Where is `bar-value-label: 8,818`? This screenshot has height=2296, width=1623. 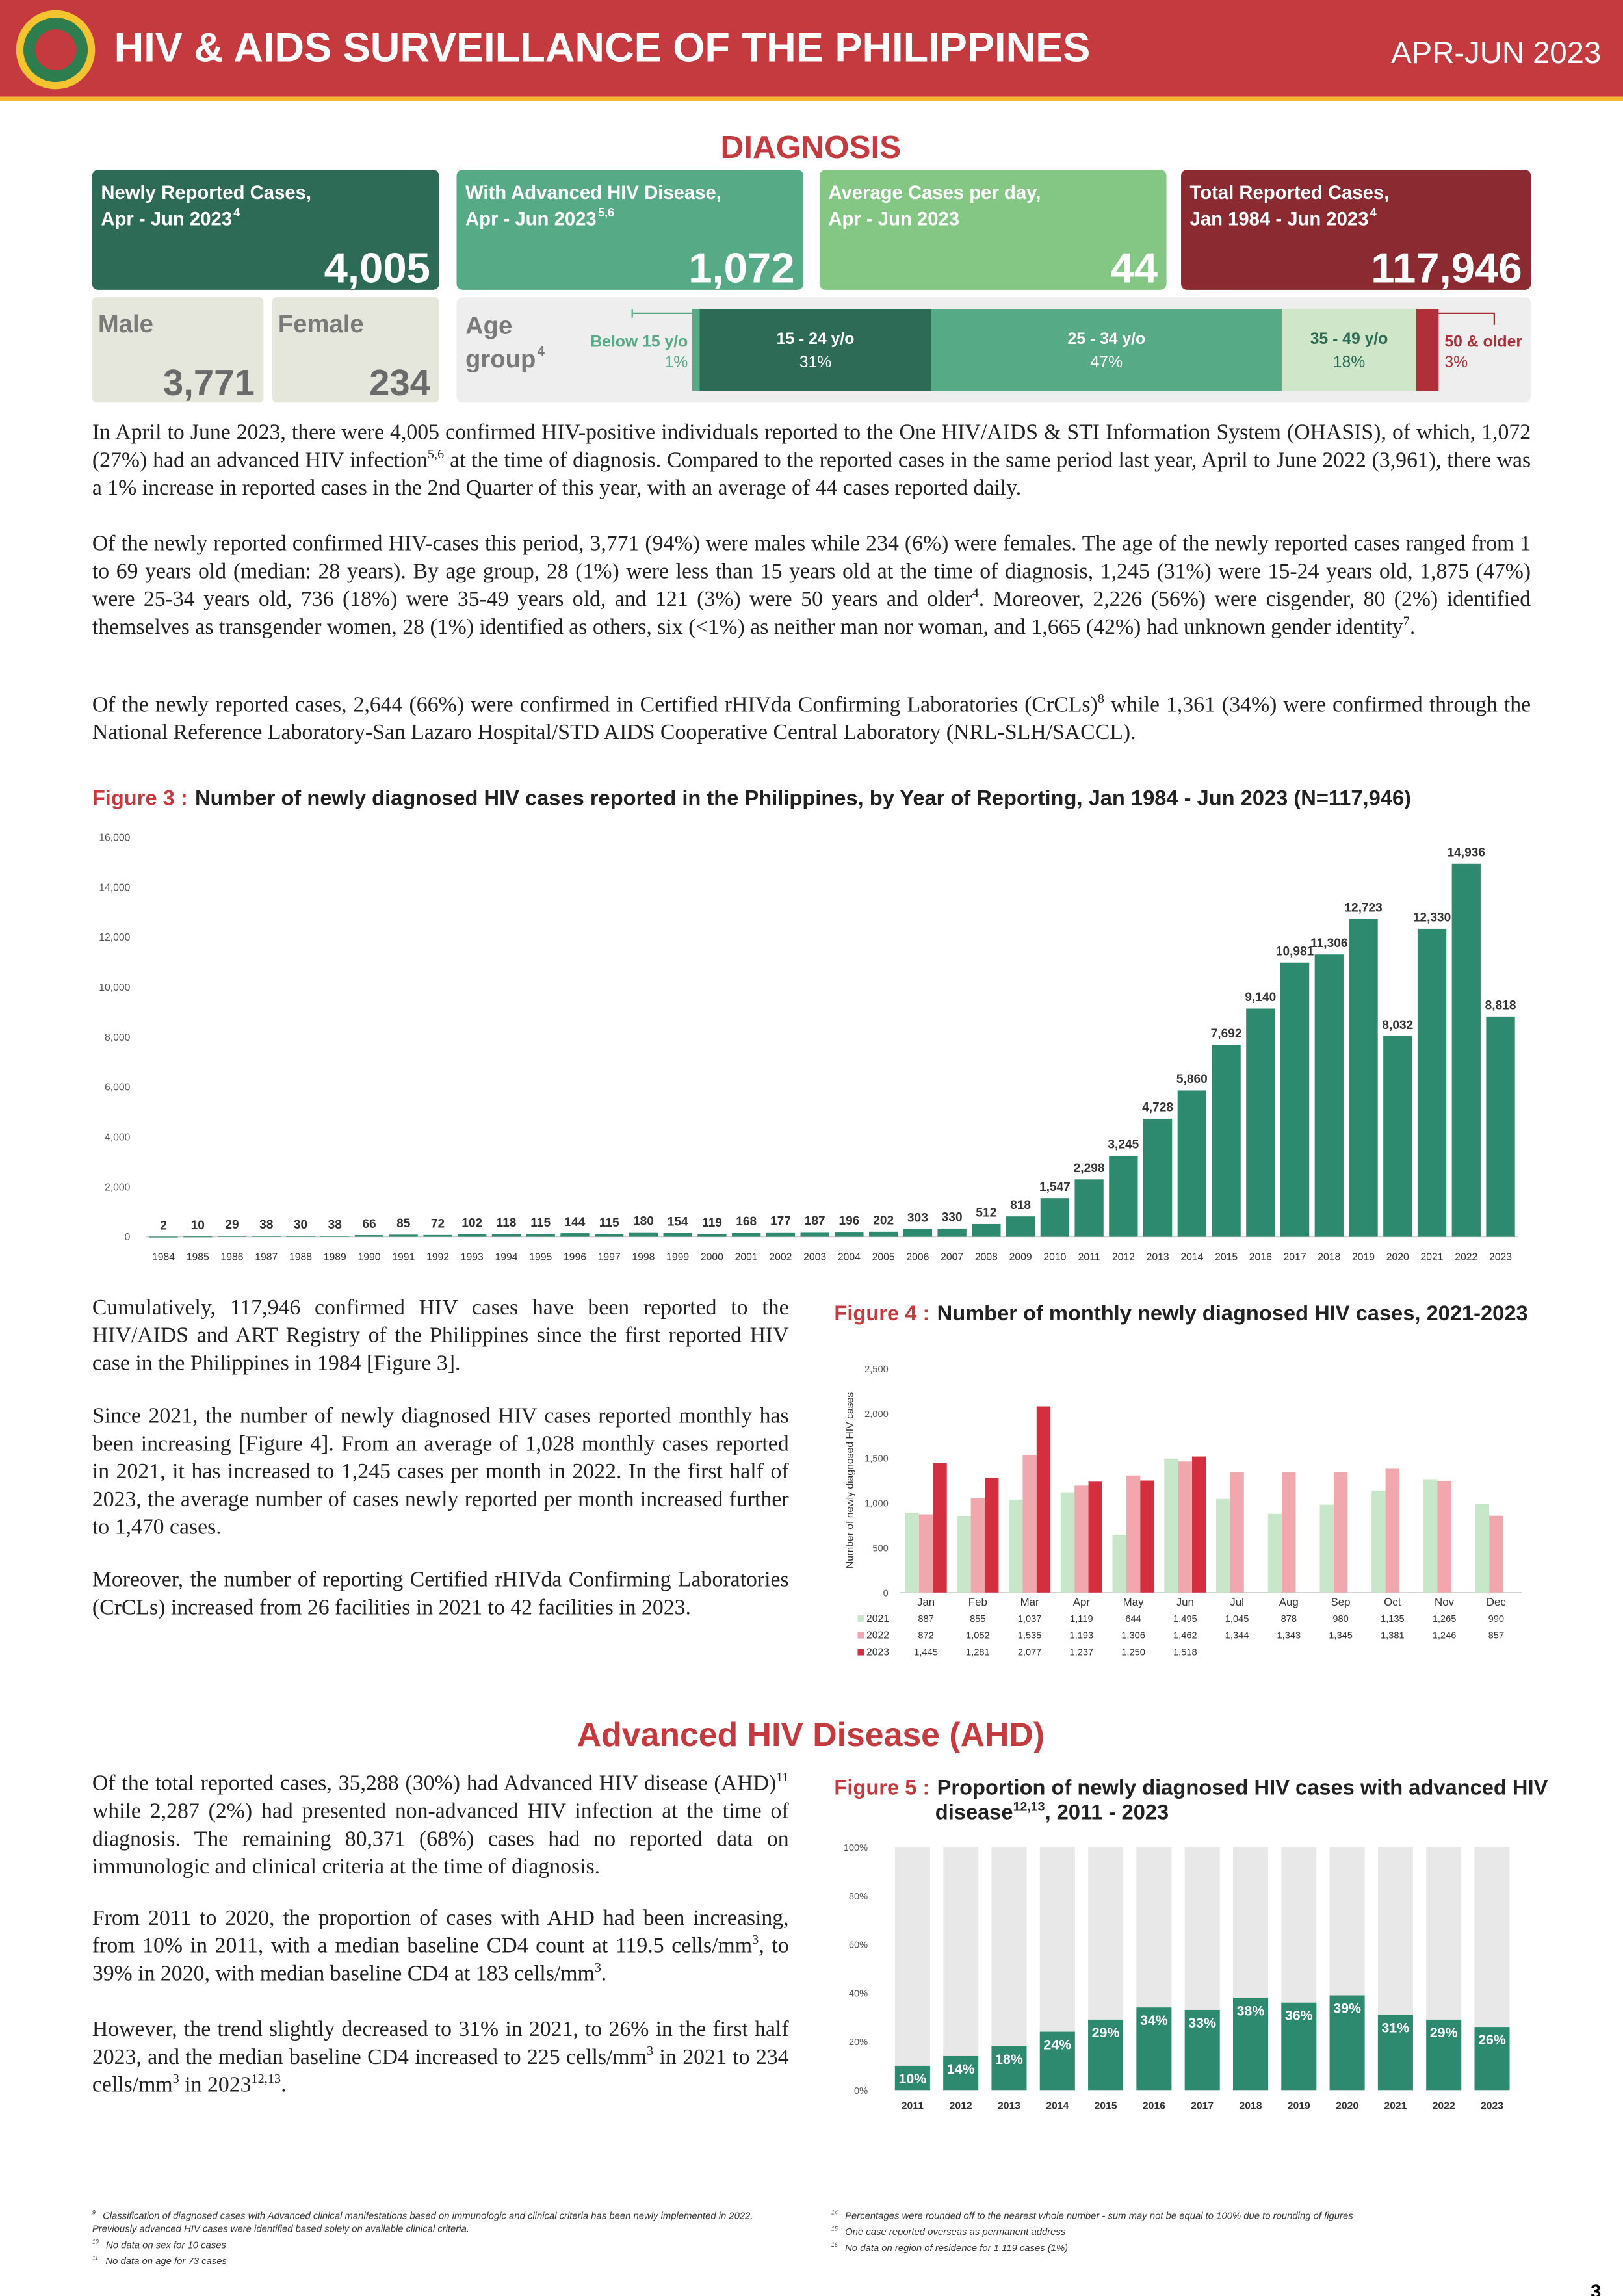 bar-value-label: 8,818 is located at coordinates (1501, 1006).